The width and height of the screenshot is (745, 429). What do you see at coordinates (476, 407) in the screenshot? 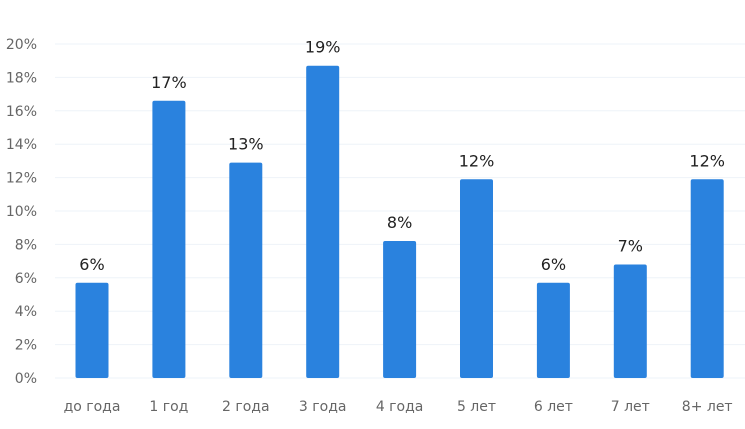
I see `x-tick-label: 5 лет` at bounding box center [476, 407].